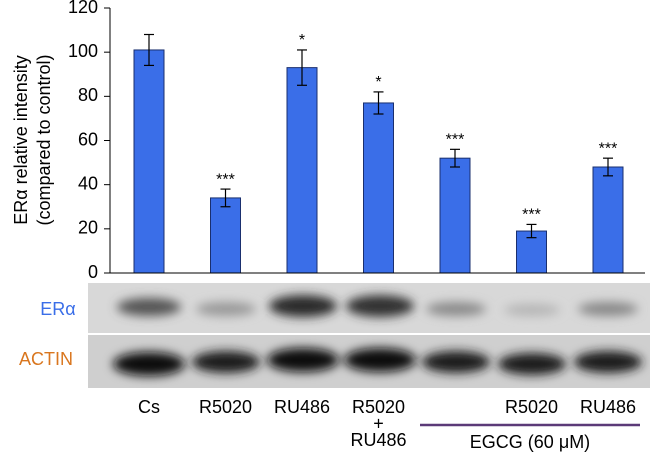  Describe the element at coordinates (21, 139) in the screenshot. I see `y-axis-label: ERα relative intensity` at that location.